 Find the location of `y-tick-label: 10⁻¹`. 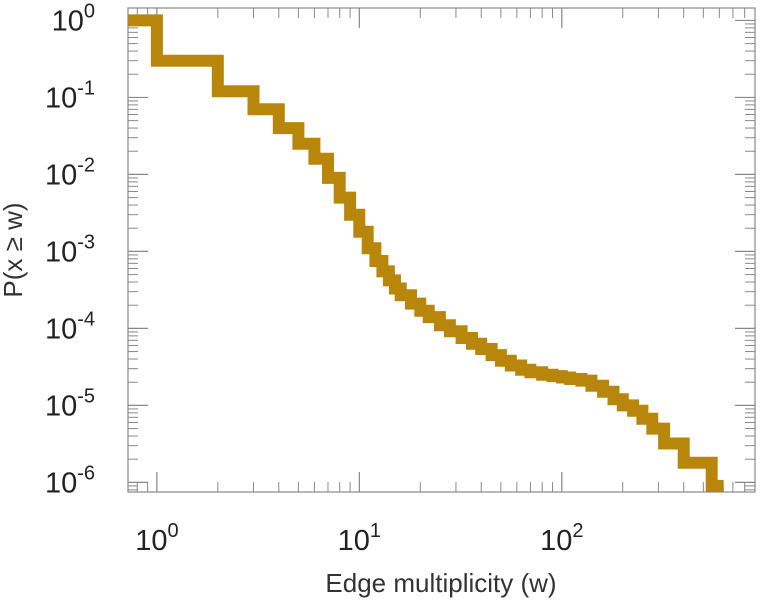

y-tick-label: 10⁻¹ is located at coordinates (70, 95).